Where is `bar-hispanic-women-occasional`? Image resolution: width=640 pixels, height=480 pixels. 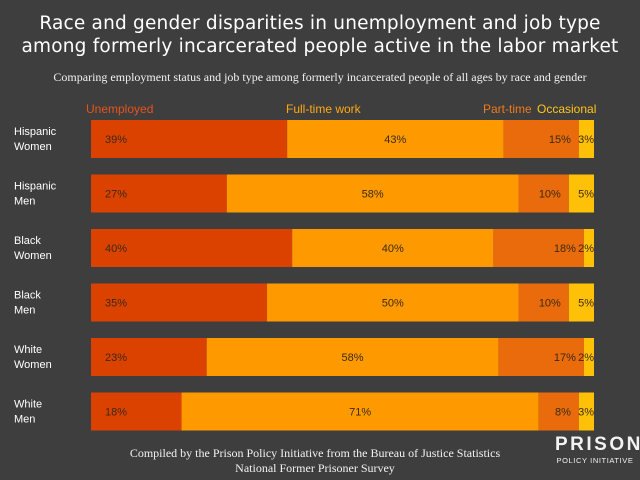 bar-hispanic-women-occasional is located at coordinates (586, 139).